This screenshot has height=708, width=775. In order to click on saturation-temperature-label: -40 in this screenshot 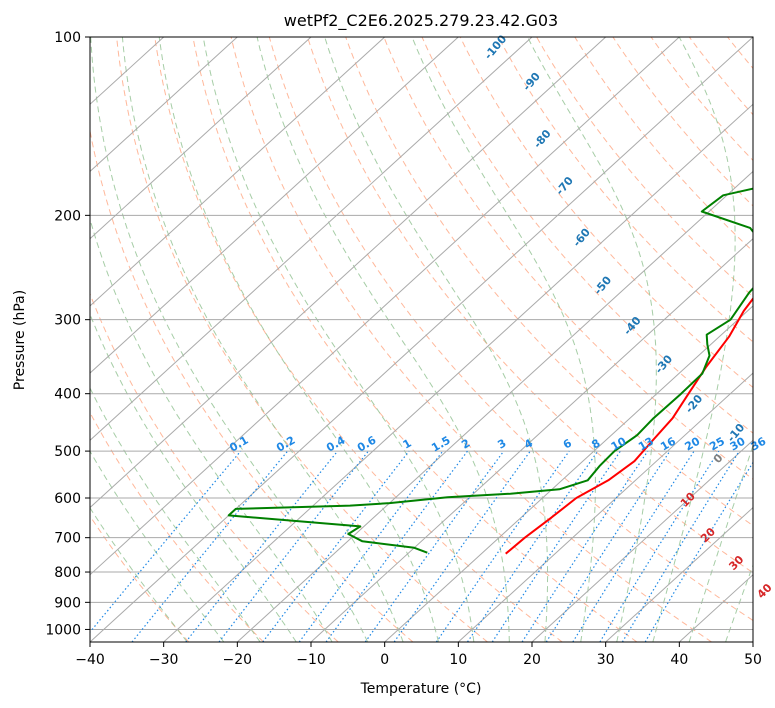, I will do `click(632, 326)`.